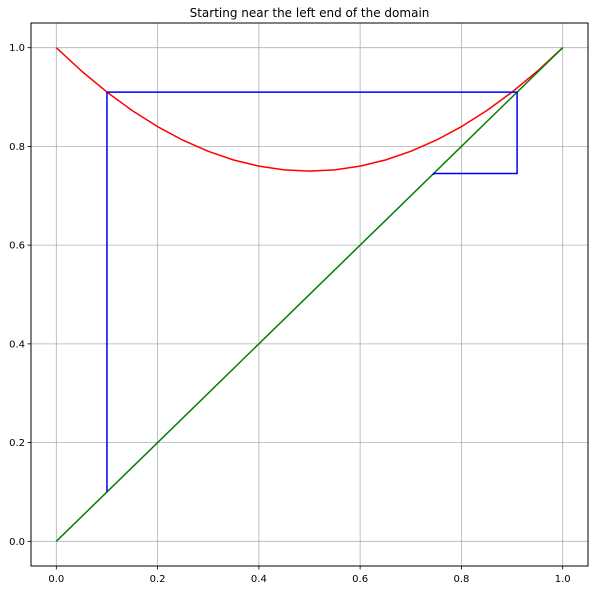 The height and width of the screenshot is (594, 595). Describe the element at coordinates (17, 542) in the screenshot. I see `y-tick-label: 0.0` at that location.